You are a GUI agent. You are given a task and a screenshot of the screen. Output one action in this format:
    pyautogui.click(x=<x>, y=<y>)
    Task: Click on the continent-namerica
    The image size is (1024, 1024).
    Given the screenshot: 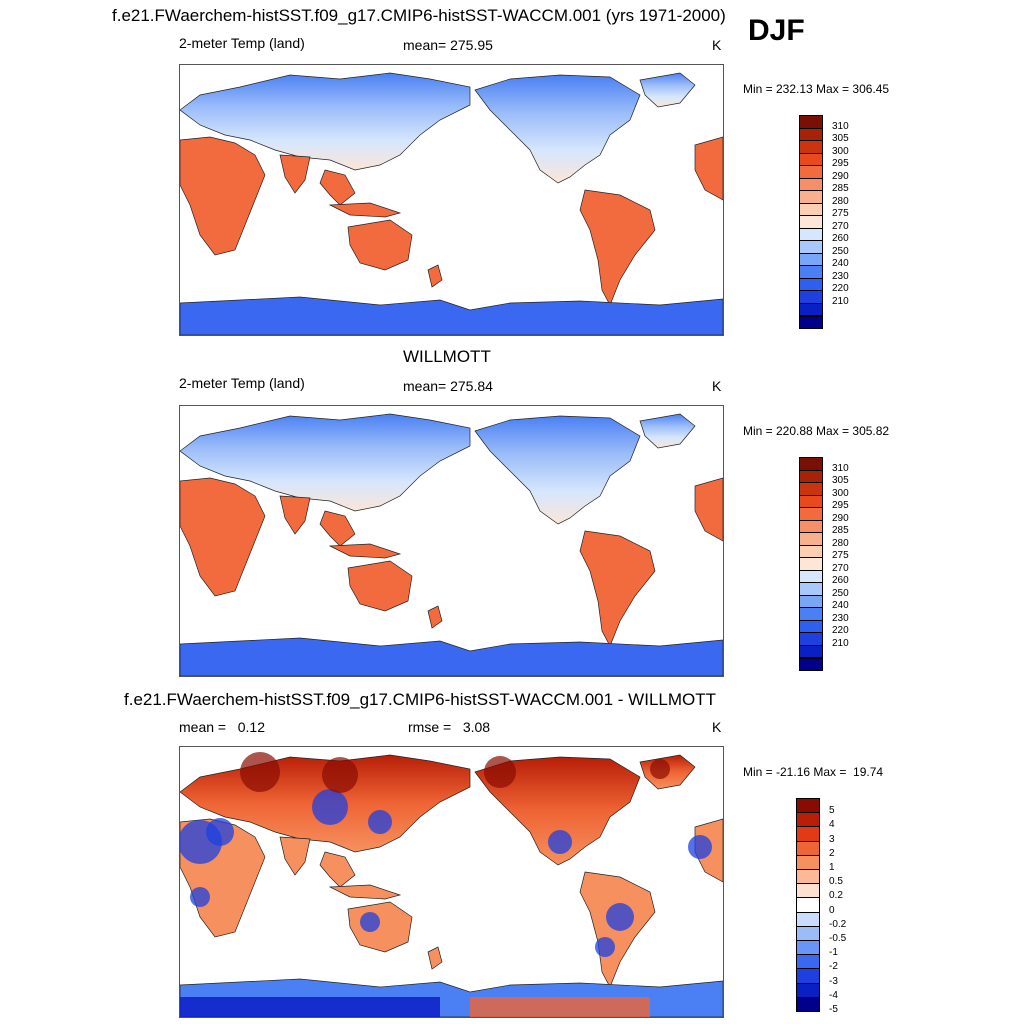 What is the action you would take?
    pyautogui.click(x=557, y=811)
    